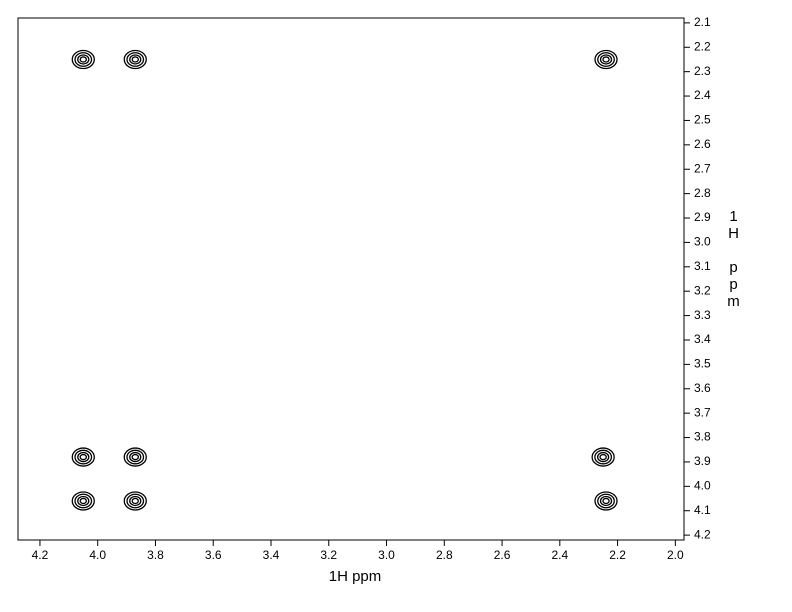 The image size is (792, 612). I want to click on x-tick-label: 3.2, so click(328, 555).